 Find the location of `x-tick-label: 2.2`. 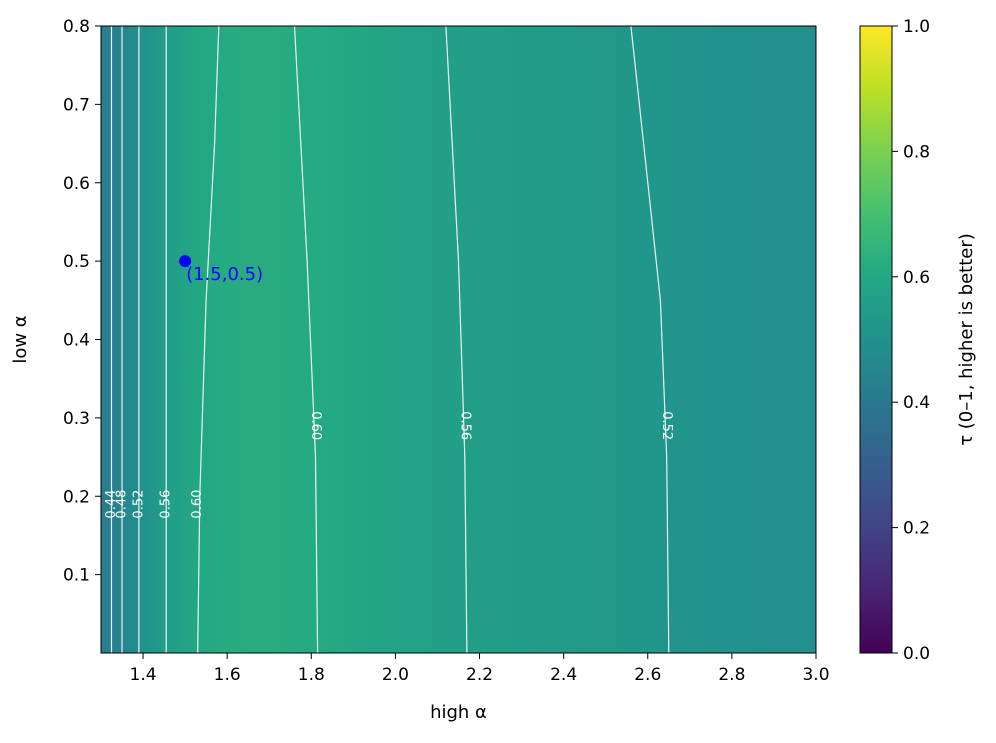

x-tick-label: 2.2 is located at coordinates (479, 675).